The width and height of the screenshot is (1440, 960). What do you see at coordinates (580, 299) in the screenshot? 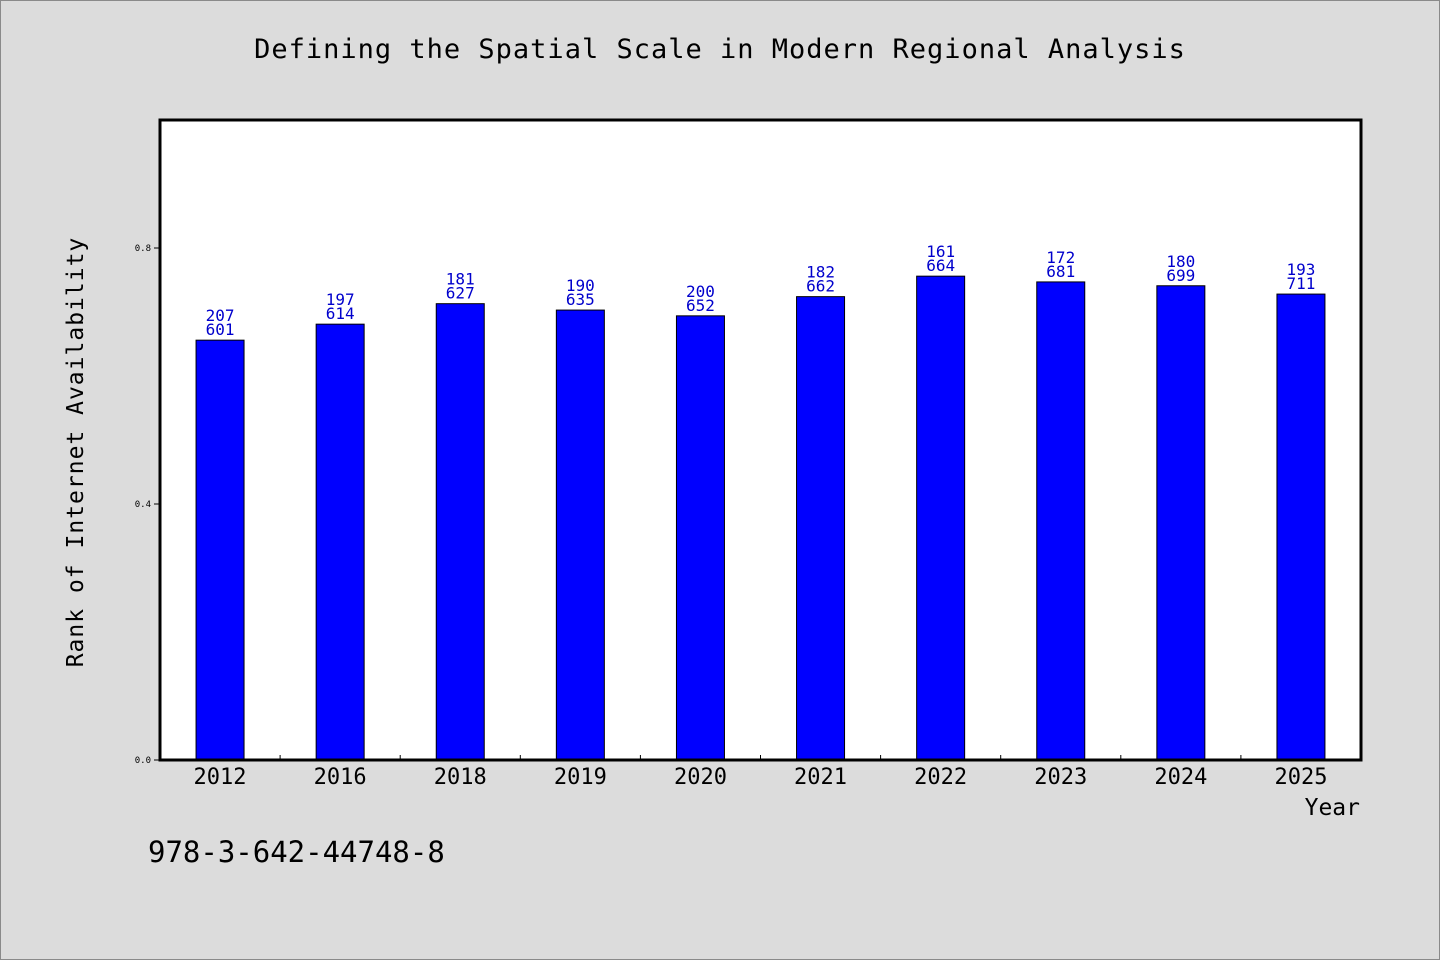
I see `bar-label-bottom: 635` at bounding box center [580, 299].